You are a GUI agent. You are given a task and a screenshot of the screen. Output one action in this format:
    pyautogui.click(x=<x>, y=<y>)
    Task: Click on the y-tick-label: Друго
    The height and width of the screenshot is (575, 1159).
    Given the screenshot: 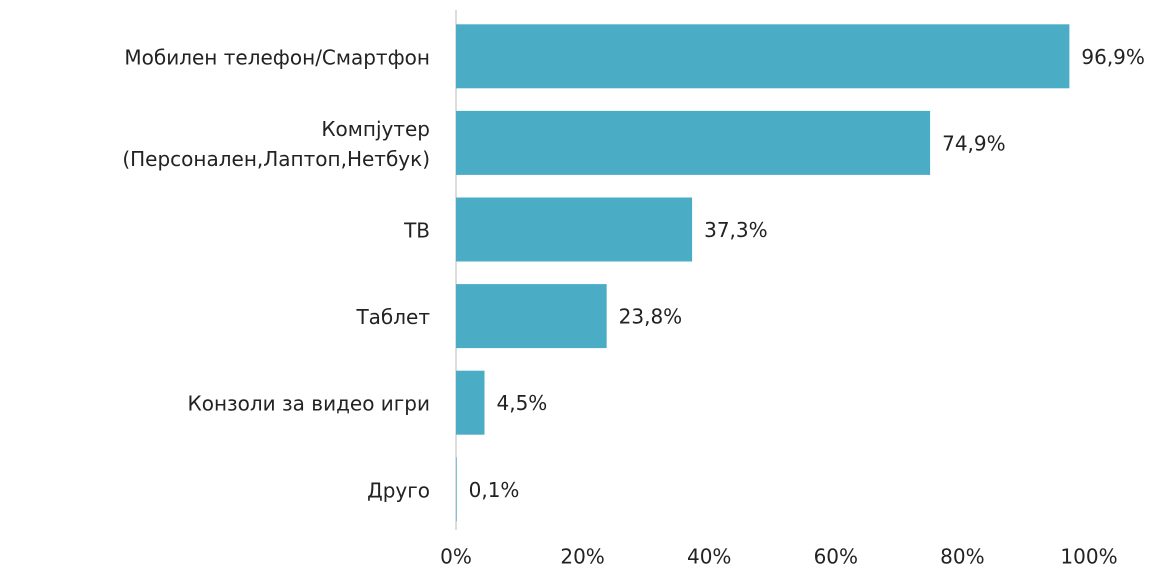 What is the action you would take?
    pyautogui.click(x=398, y=490)
    